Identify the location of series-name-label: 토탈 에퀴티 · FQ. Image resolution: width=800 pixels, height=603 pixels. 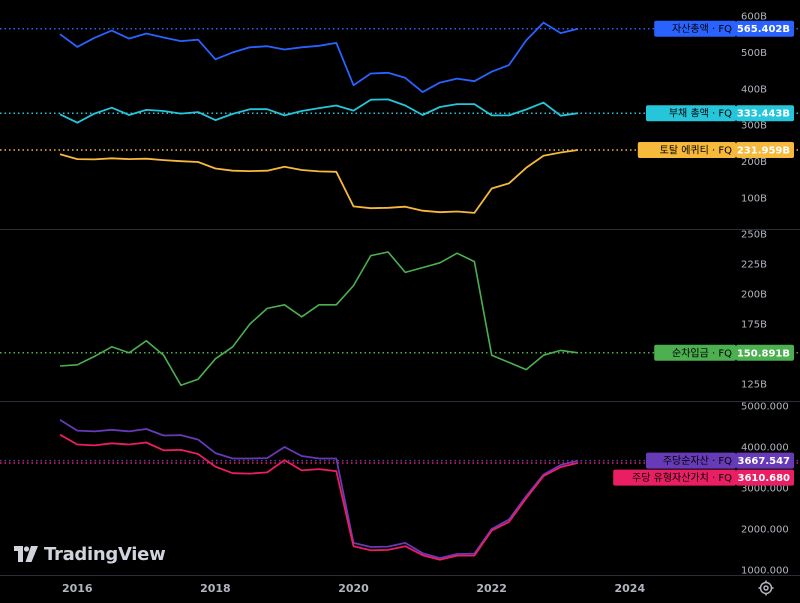
(696, 149).